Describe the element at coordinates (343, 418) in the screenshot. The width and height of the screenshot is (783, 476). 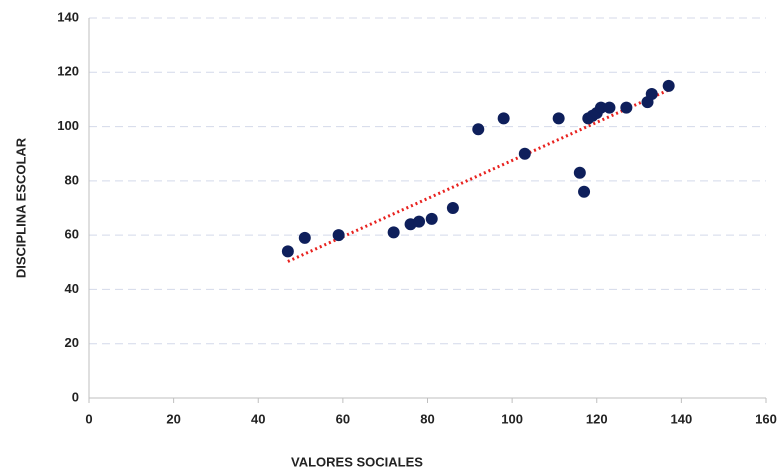
I see `x-tick-label: 60` at that location.